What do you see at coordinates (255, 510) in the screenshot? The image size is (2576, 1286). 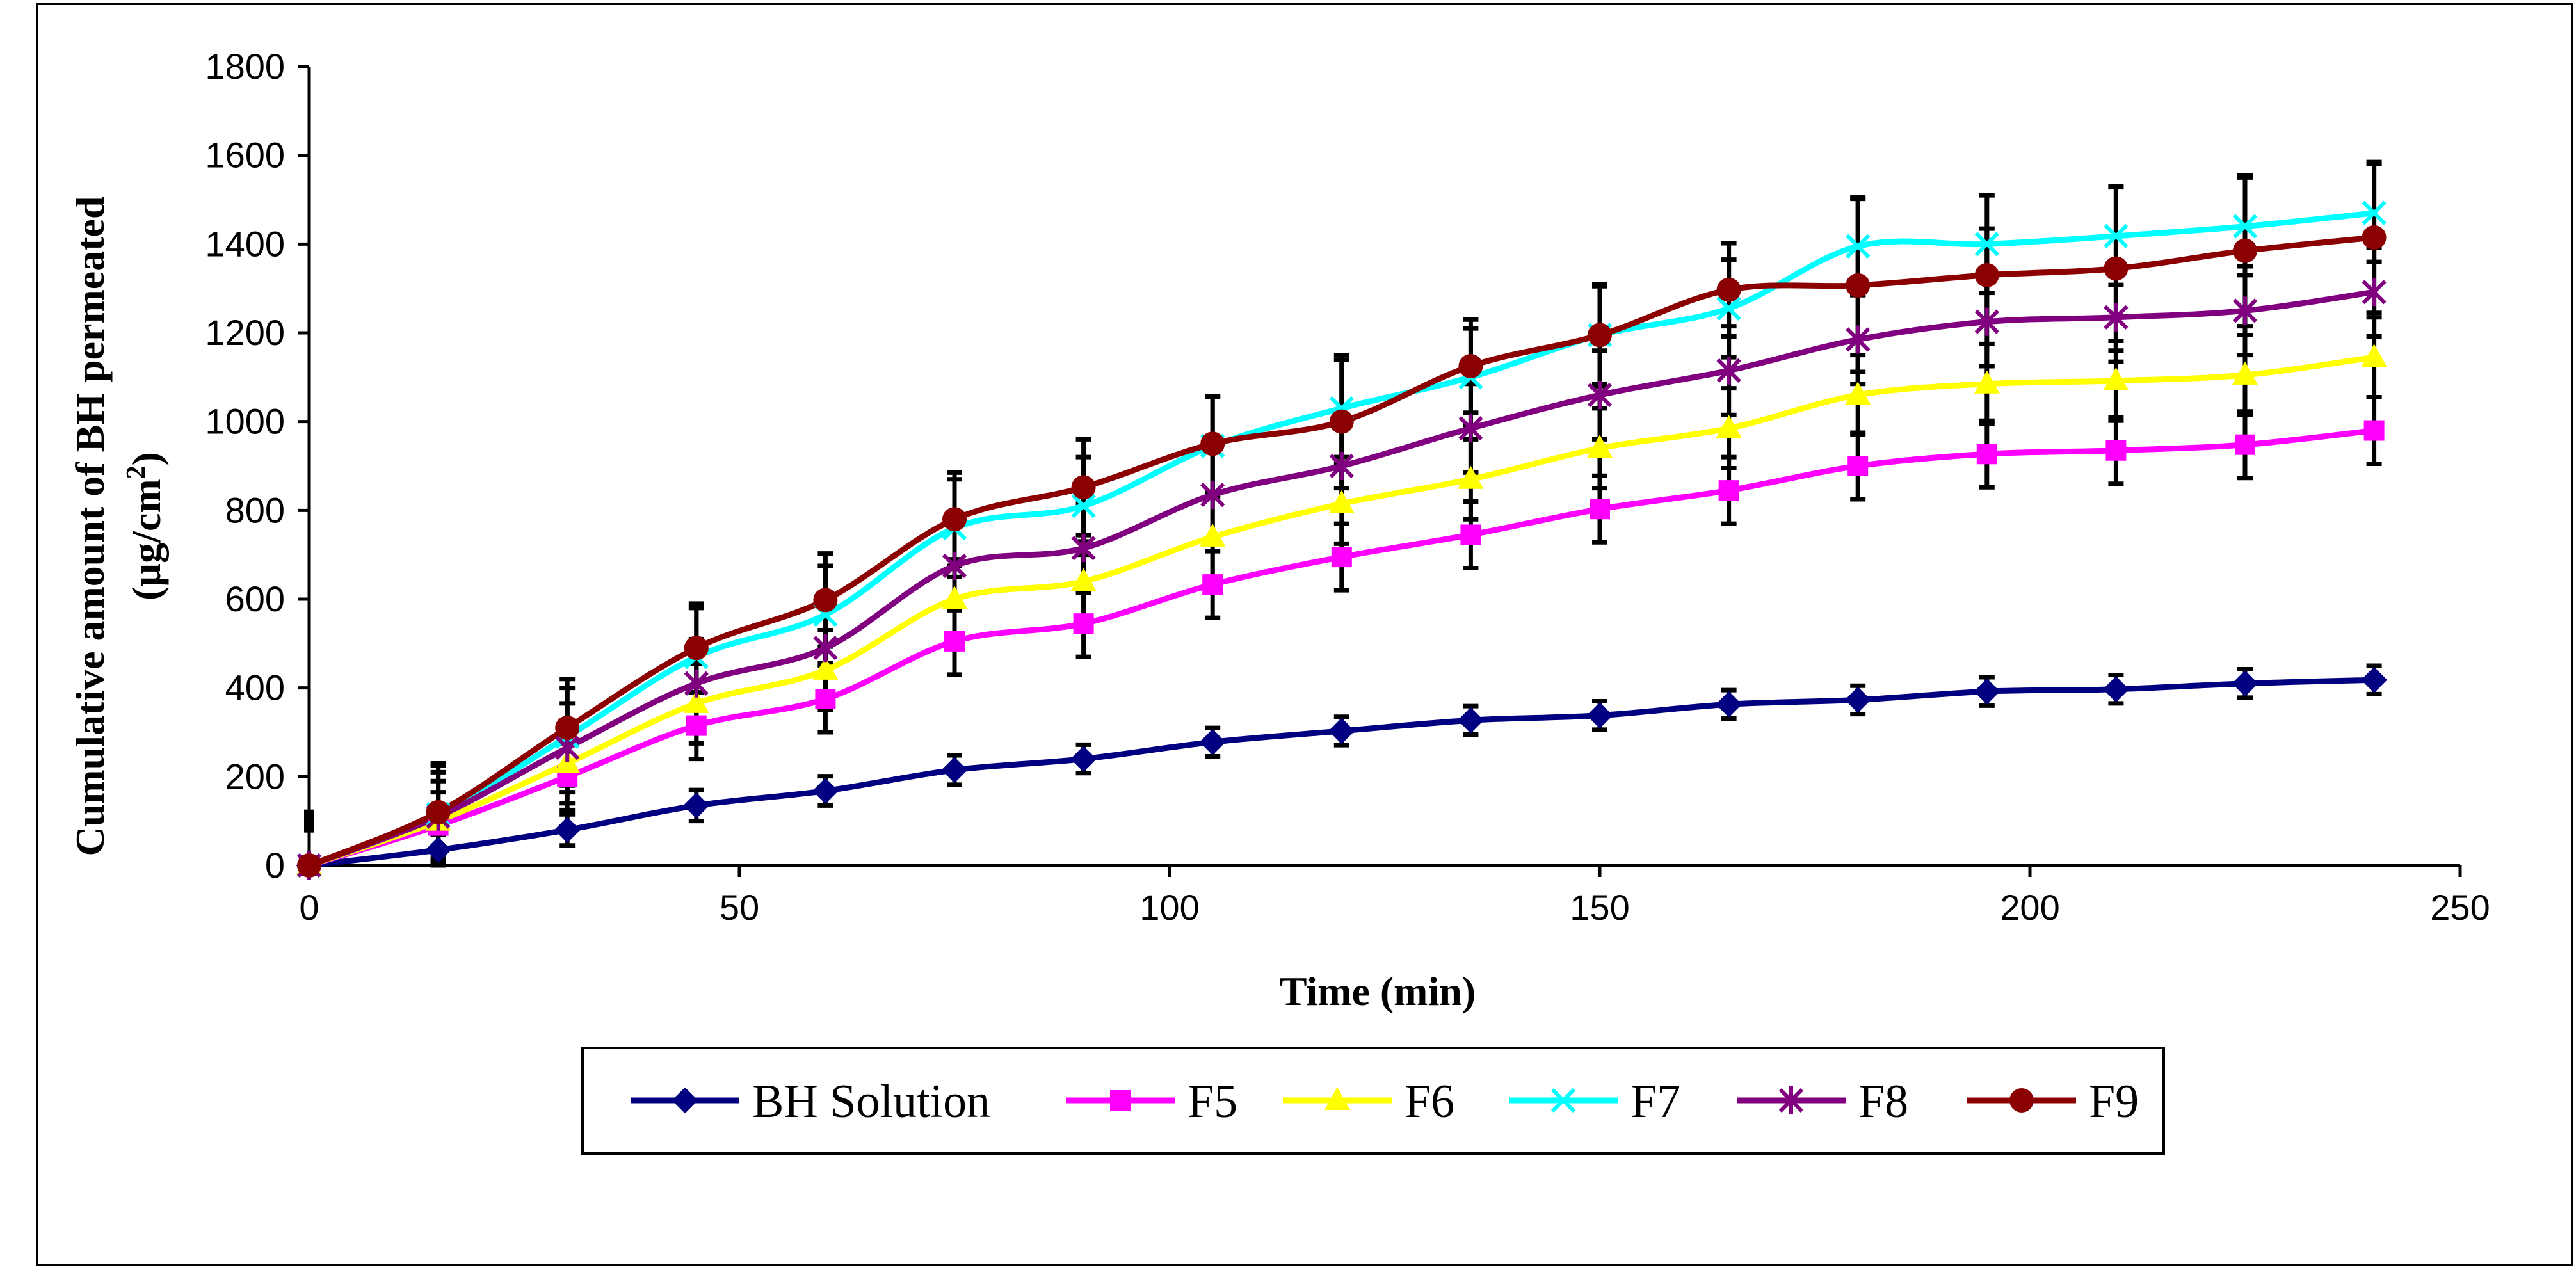 I see `y-tick-label: 800` at bounding box center [255, 510].